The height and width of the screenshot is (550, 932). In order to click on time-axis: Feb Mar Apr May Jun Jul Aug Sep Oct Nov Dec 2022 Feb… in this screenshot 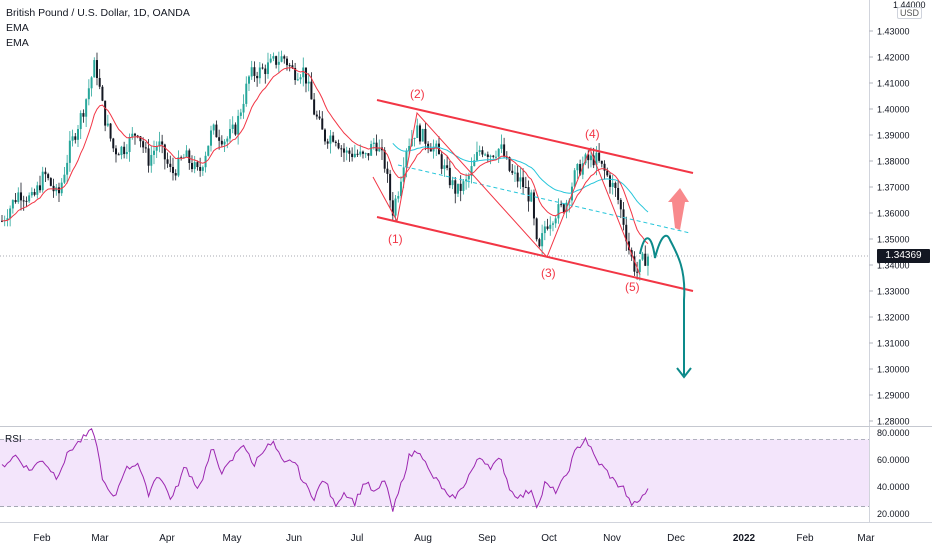, I will do `click(454, 538)`.